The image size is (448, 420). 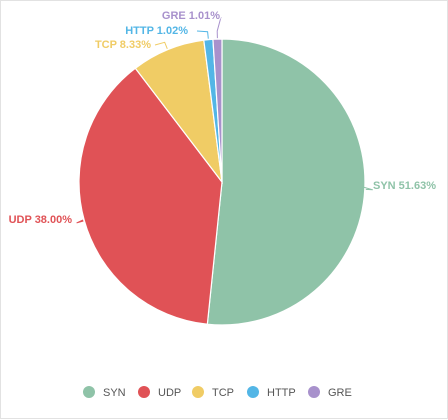 What do you see at coordinates (217, 110) in the screenshot?
I see `pie-slice-gre` at bounding box center [217, 110].